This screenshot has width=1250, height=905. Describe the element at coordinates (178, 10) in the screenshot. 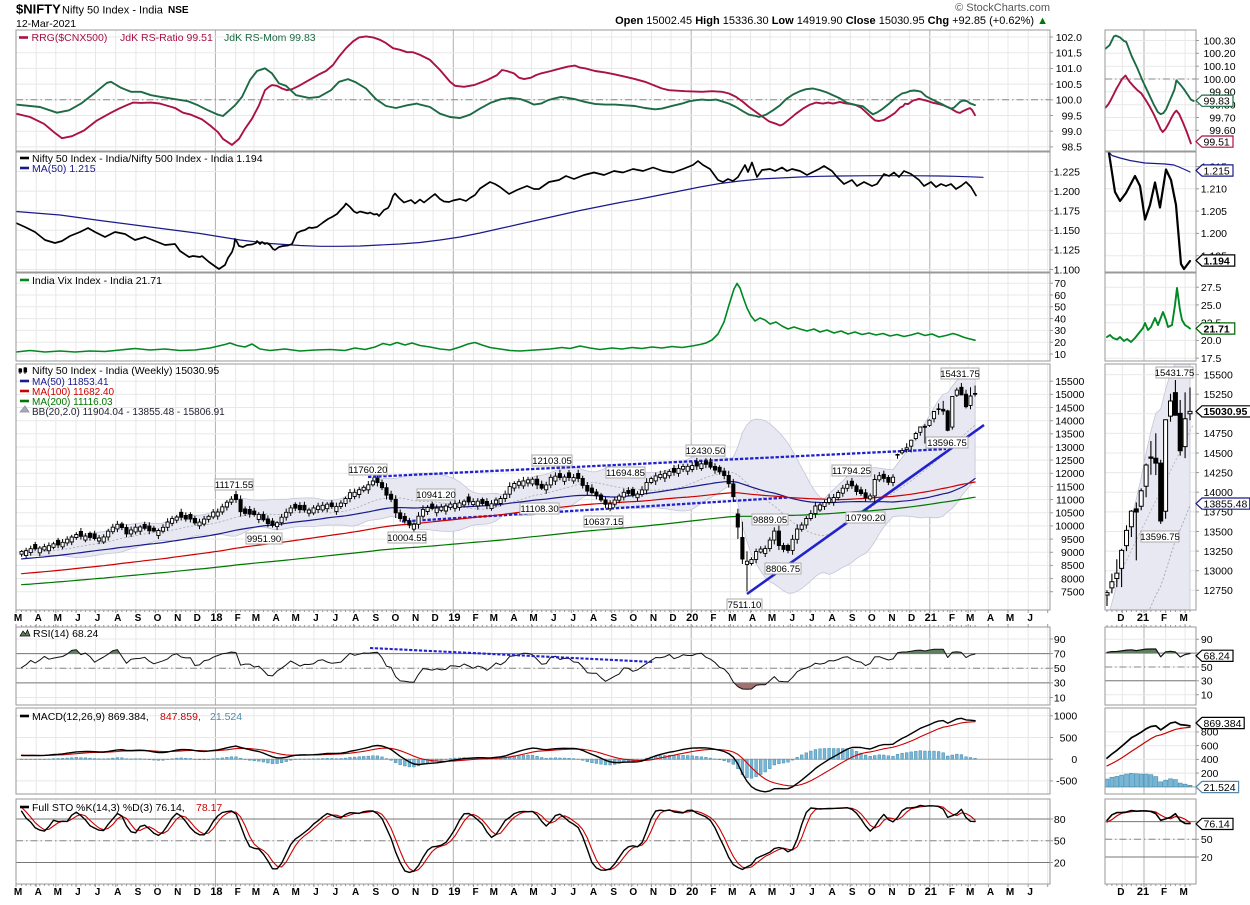

I see `svg-text: NSE` at that location.